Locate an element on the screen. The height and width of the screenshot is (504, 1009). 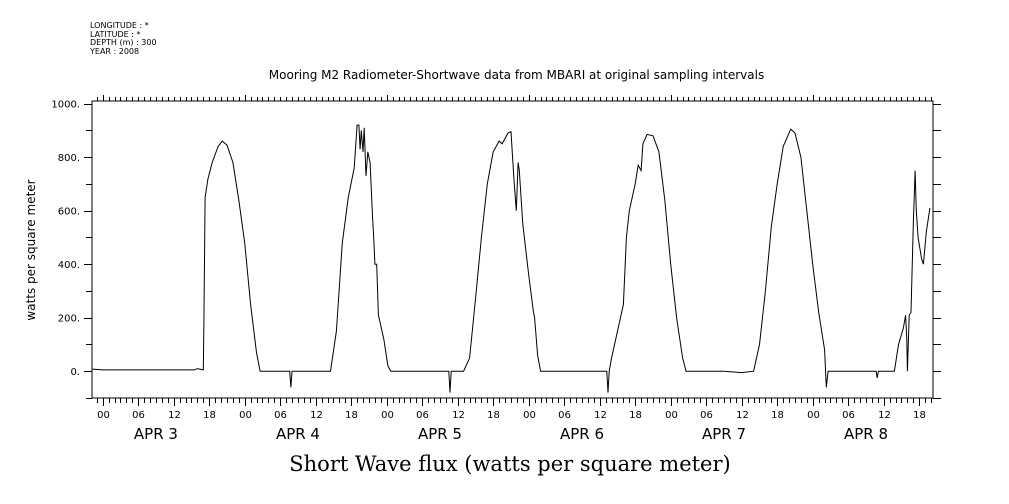
x-axis-label: Short Wave flux (watts per square meter) is located at coordinates (510, 464).